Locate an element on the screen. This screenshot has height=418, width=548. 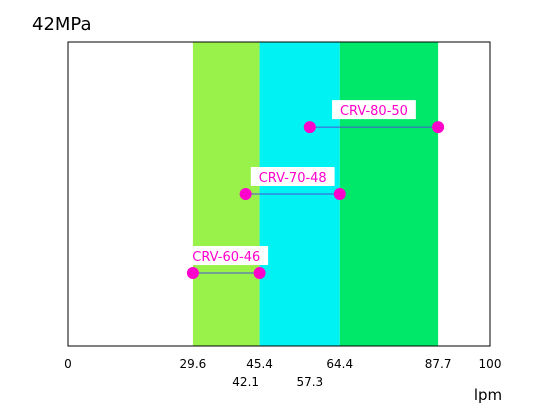
x-axis-label: lpm is located at coordinates (488, 395).